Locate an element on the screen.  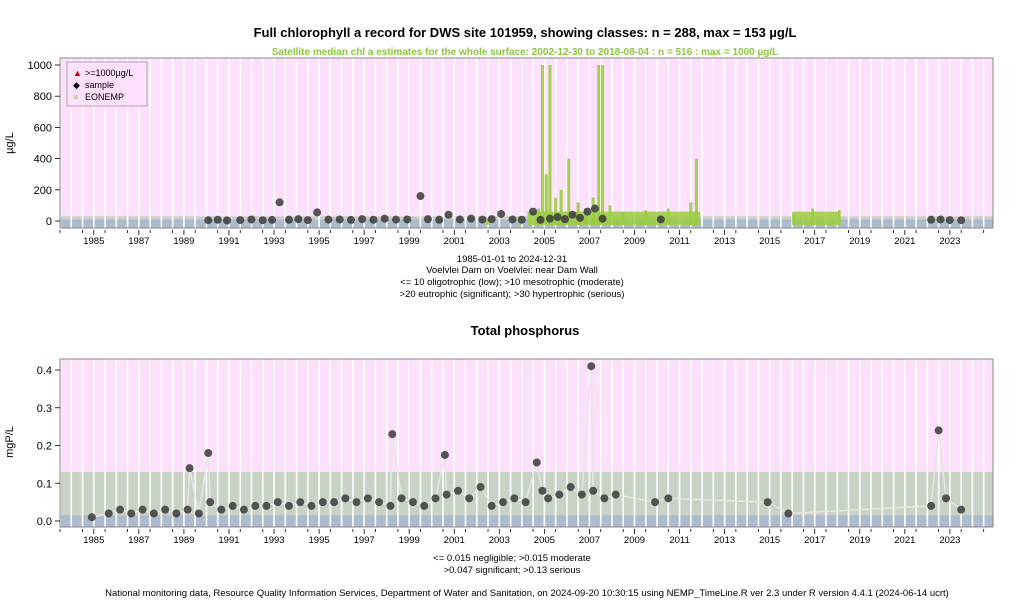
x-tick-label: 2005 is located at coordinates (544, 540).